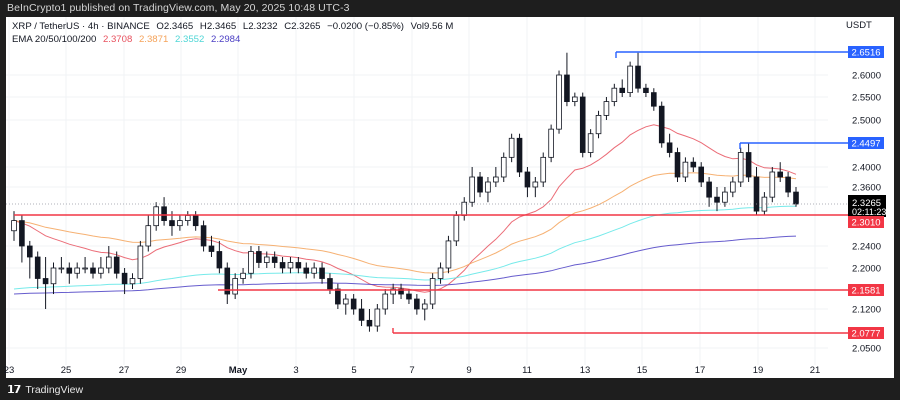  Describe the element at coordinates (81, 26) in the screenshot. I see `symbol-label: XRP / TetherUS · 4h · BINANCE` at that location.